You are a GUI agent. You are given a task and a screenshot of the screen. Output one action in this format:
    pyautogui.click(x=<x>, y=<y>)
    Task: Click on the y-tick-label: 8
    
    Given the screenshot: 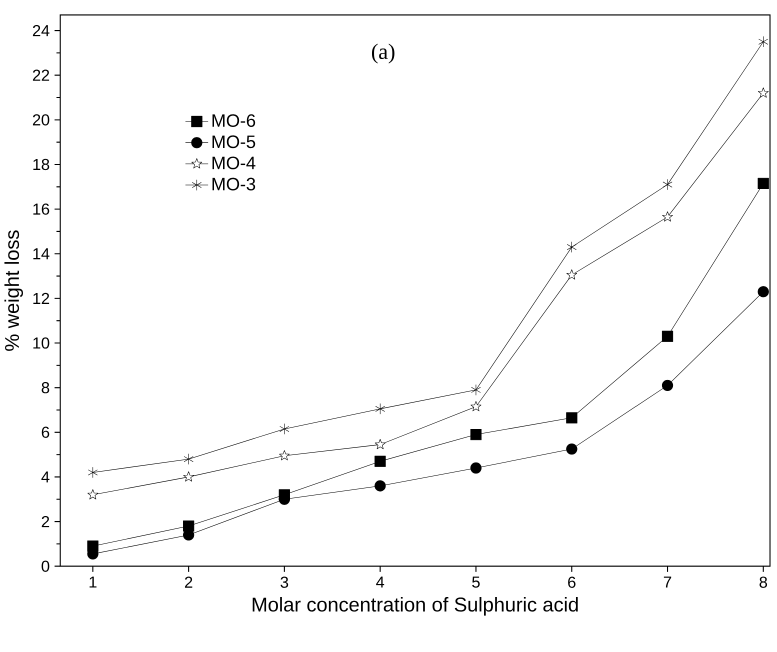 What is the action you would take?
    pyautogui.click(x=46, y=388)
    